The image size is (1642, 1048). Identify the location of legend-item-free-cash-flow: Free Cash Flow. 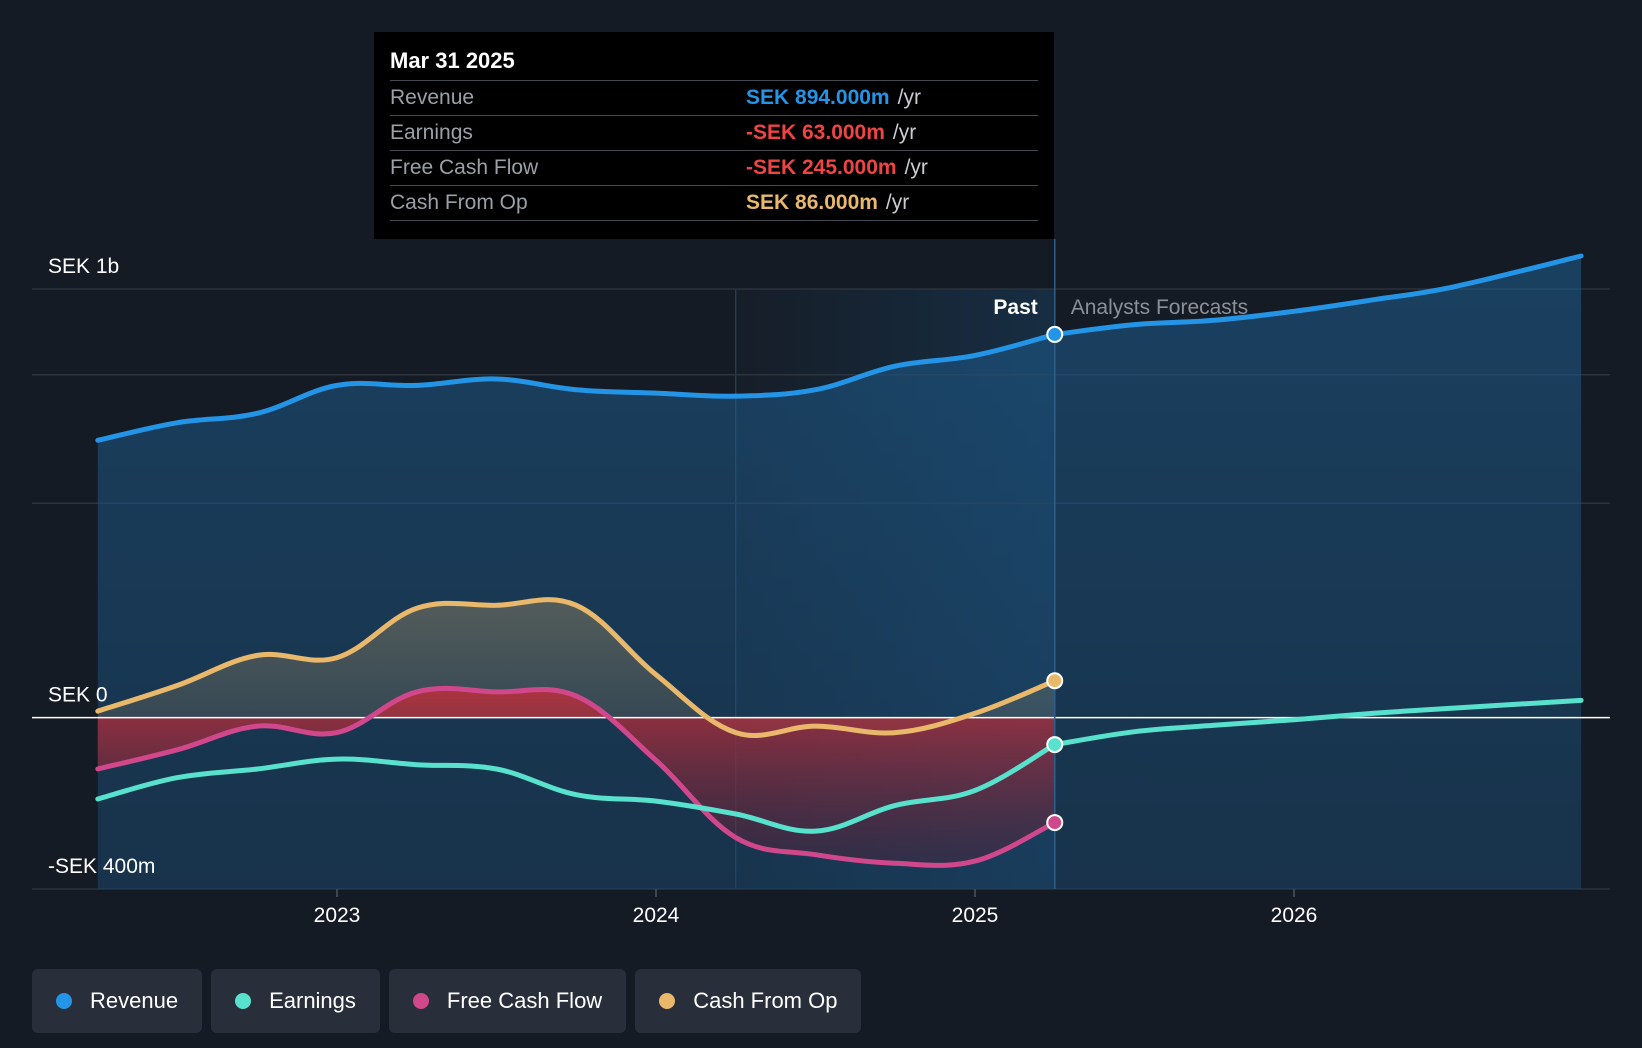
(507, 1001).